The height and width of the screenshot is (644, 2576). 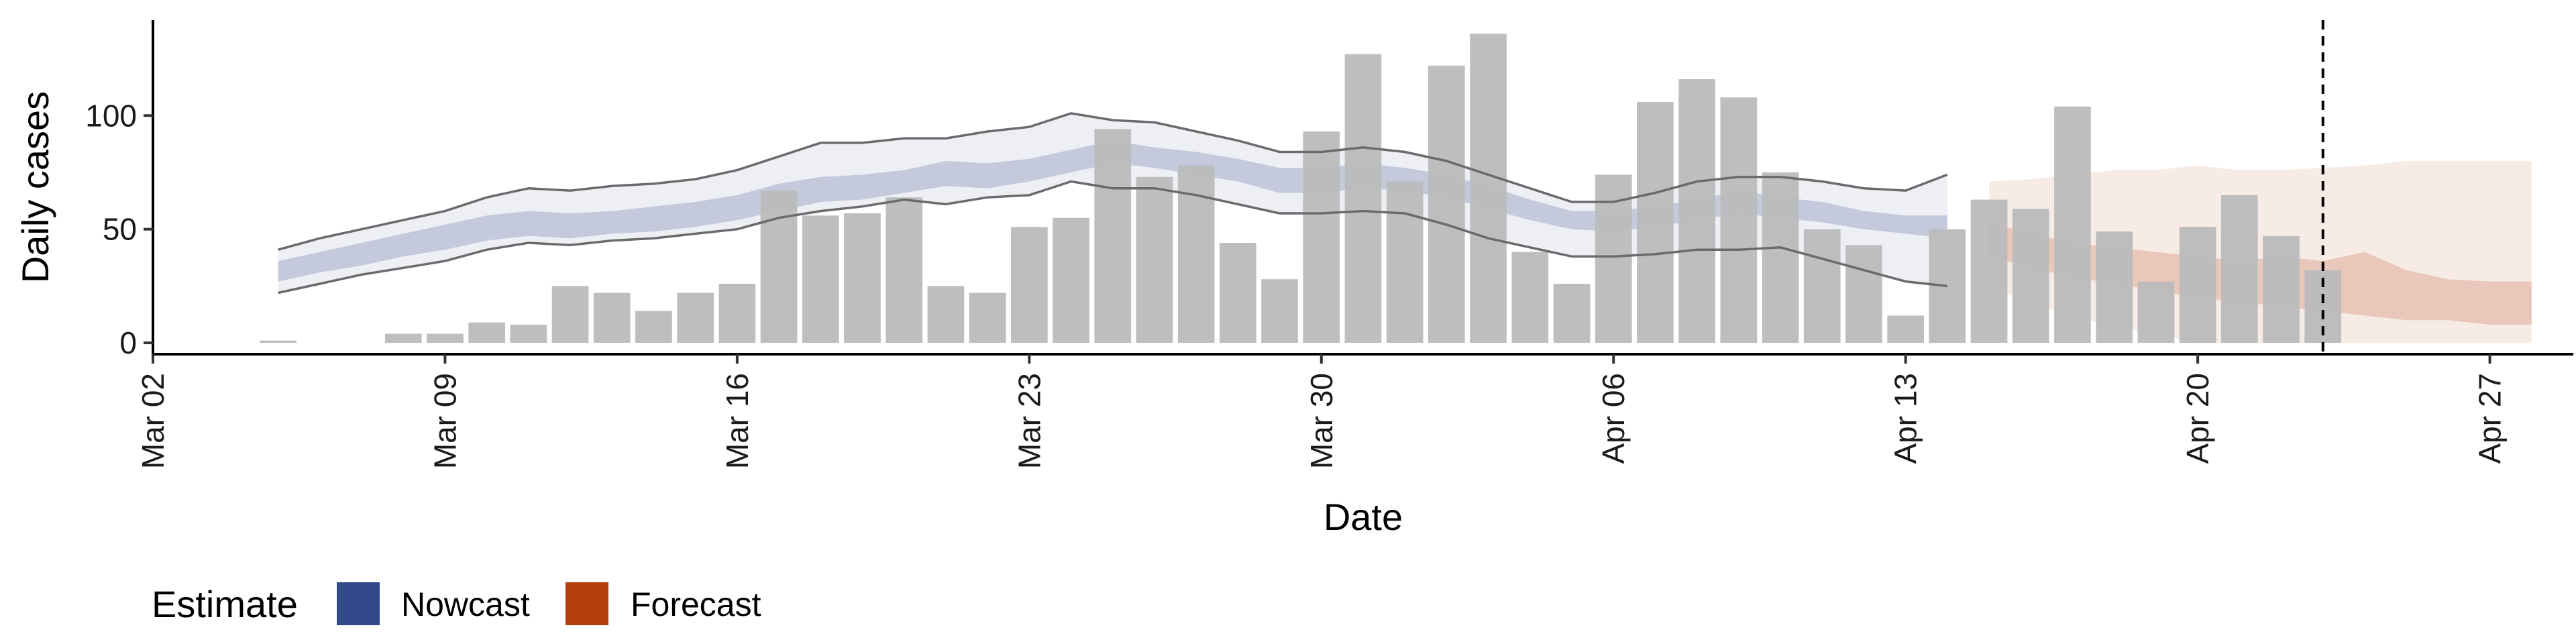 I want to click on y-tick-label: 50, so click(x=120, y=229).